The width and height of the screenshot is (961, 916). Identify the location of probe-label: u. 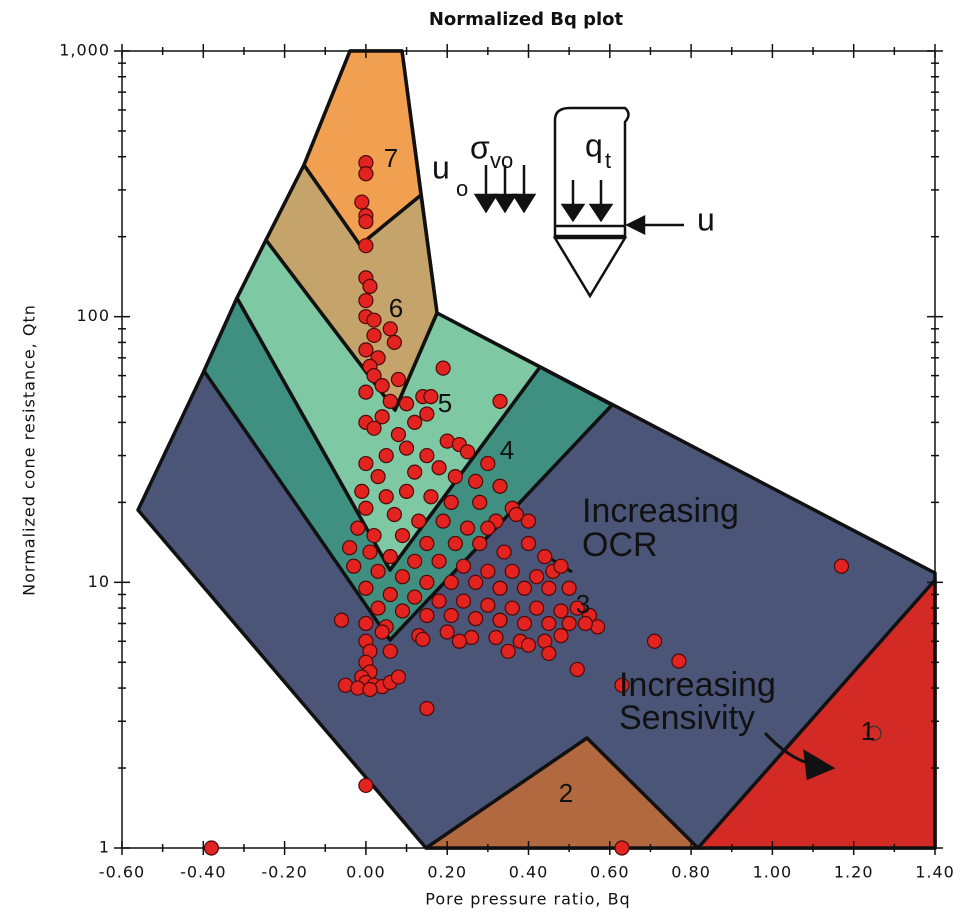
(706, 219).